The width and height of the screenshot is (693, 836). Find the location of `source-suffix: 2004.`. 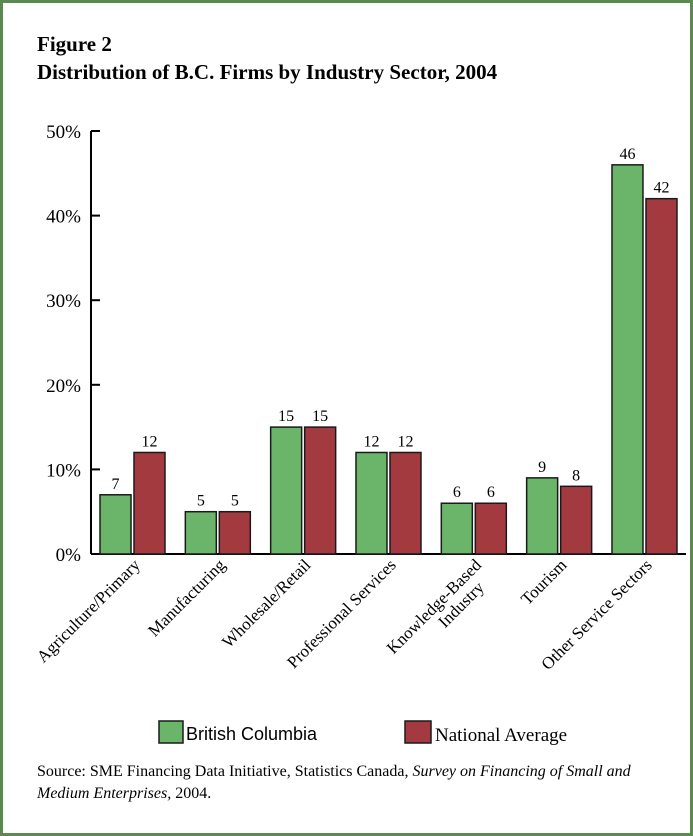

source-suffix: 2004. is located at coordinates (191, 793).